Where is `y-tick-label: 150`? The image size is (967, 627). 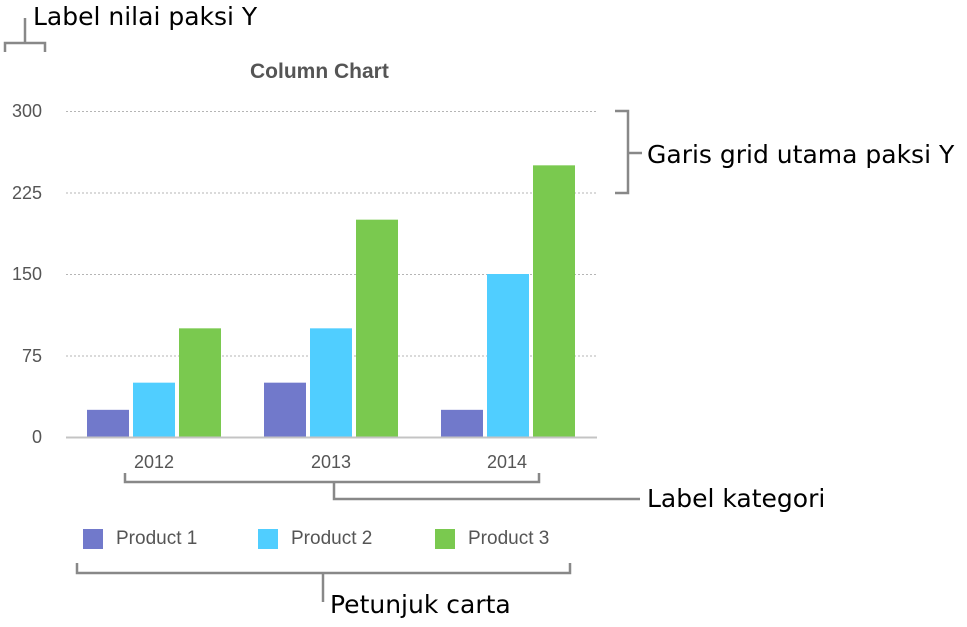
y-tick-label: 150 is located at coordinates (26, 274).